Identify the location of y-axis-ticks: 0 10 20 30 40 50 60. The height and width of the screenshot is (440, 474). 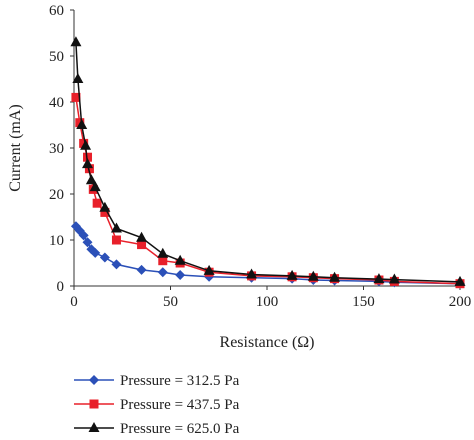
(61, 149).